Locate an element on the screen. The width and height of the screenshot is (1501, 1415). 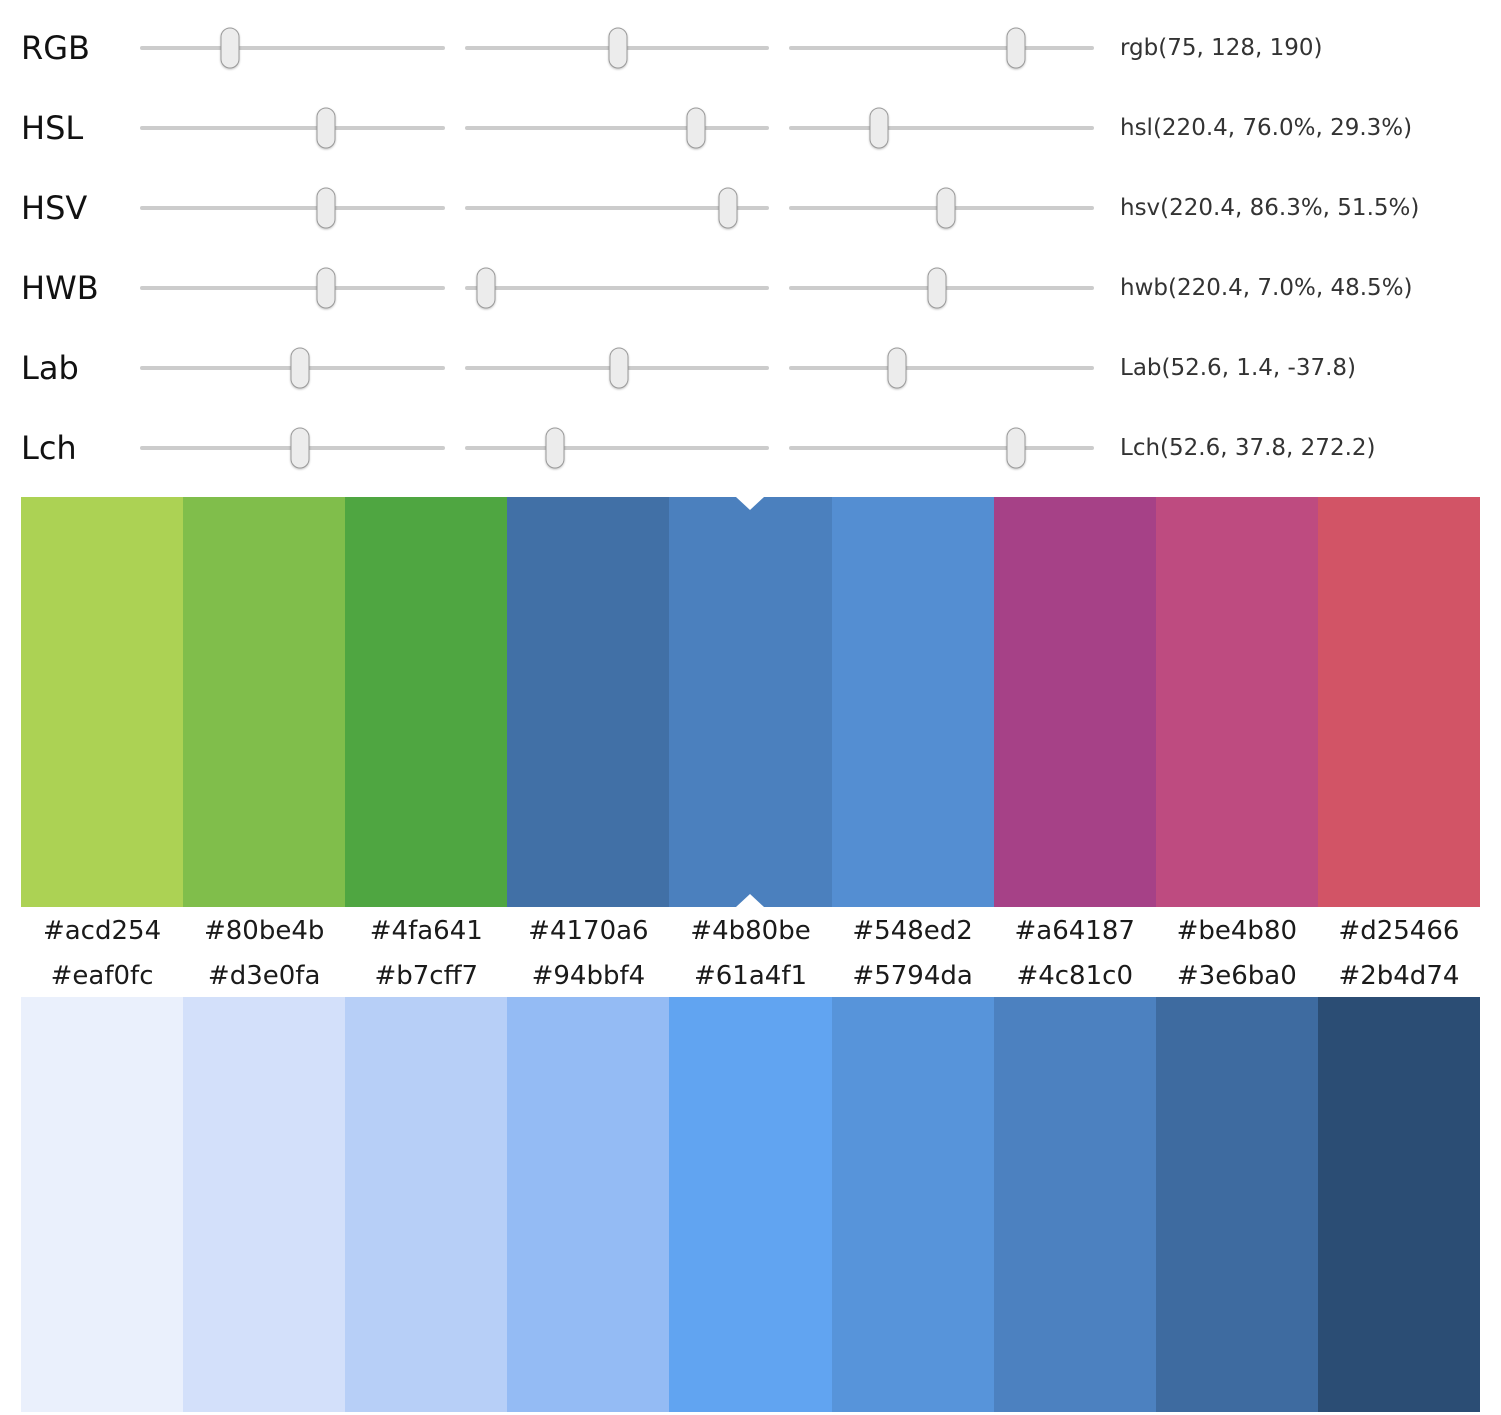
hwb-b-slider is located at coordinates (942, 288).